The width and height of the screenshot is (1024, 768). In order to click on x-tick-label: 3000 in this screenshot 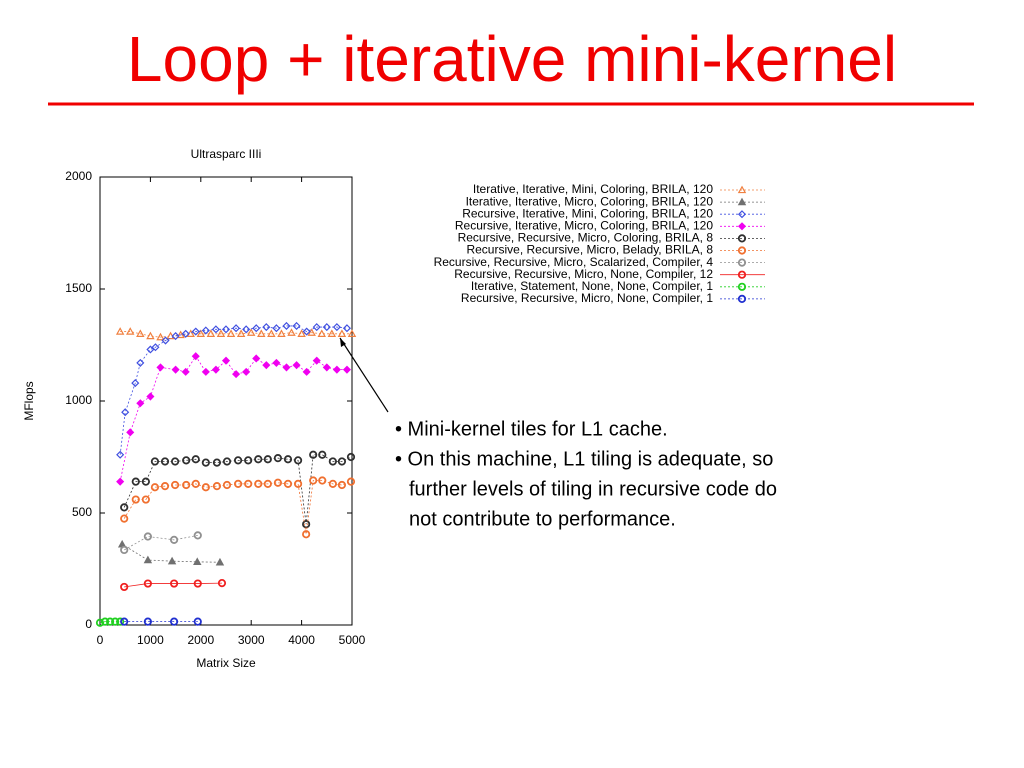, I will do `click(251, 640)`.